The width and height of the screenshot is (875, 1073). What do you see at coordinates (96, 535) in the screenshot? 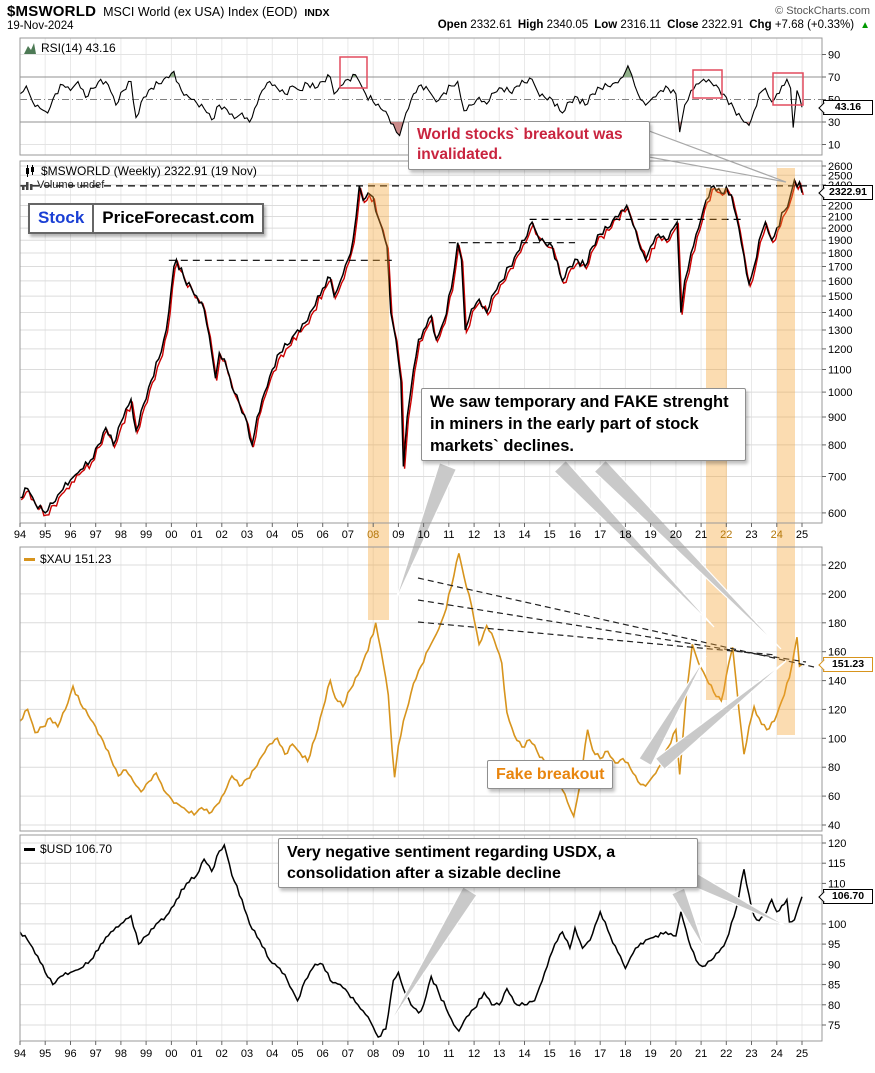
I see `xtick-year: 97` at bounding box center [96, 535].